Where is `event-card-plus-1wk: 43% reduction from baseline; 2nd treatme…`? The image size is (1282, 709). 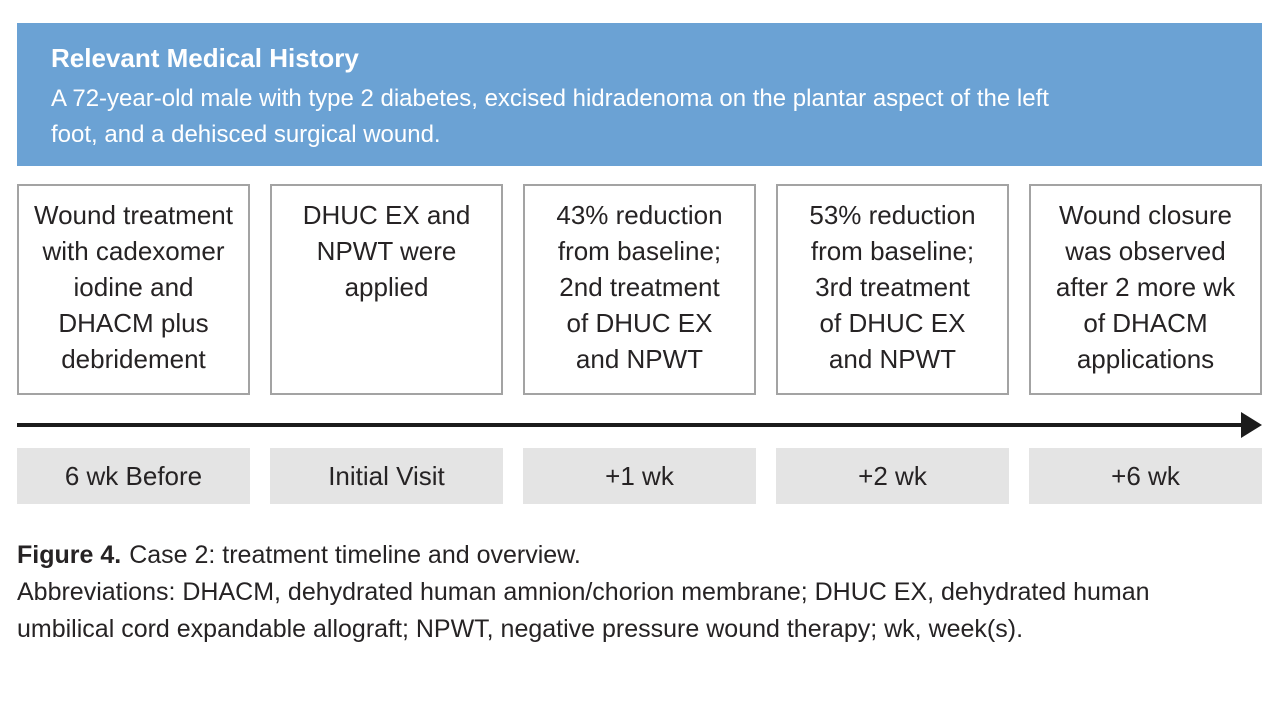
event-card-plus-1wk: 43% reduction from baseline; 2nd treatme… is located at coordinates (639, 289).